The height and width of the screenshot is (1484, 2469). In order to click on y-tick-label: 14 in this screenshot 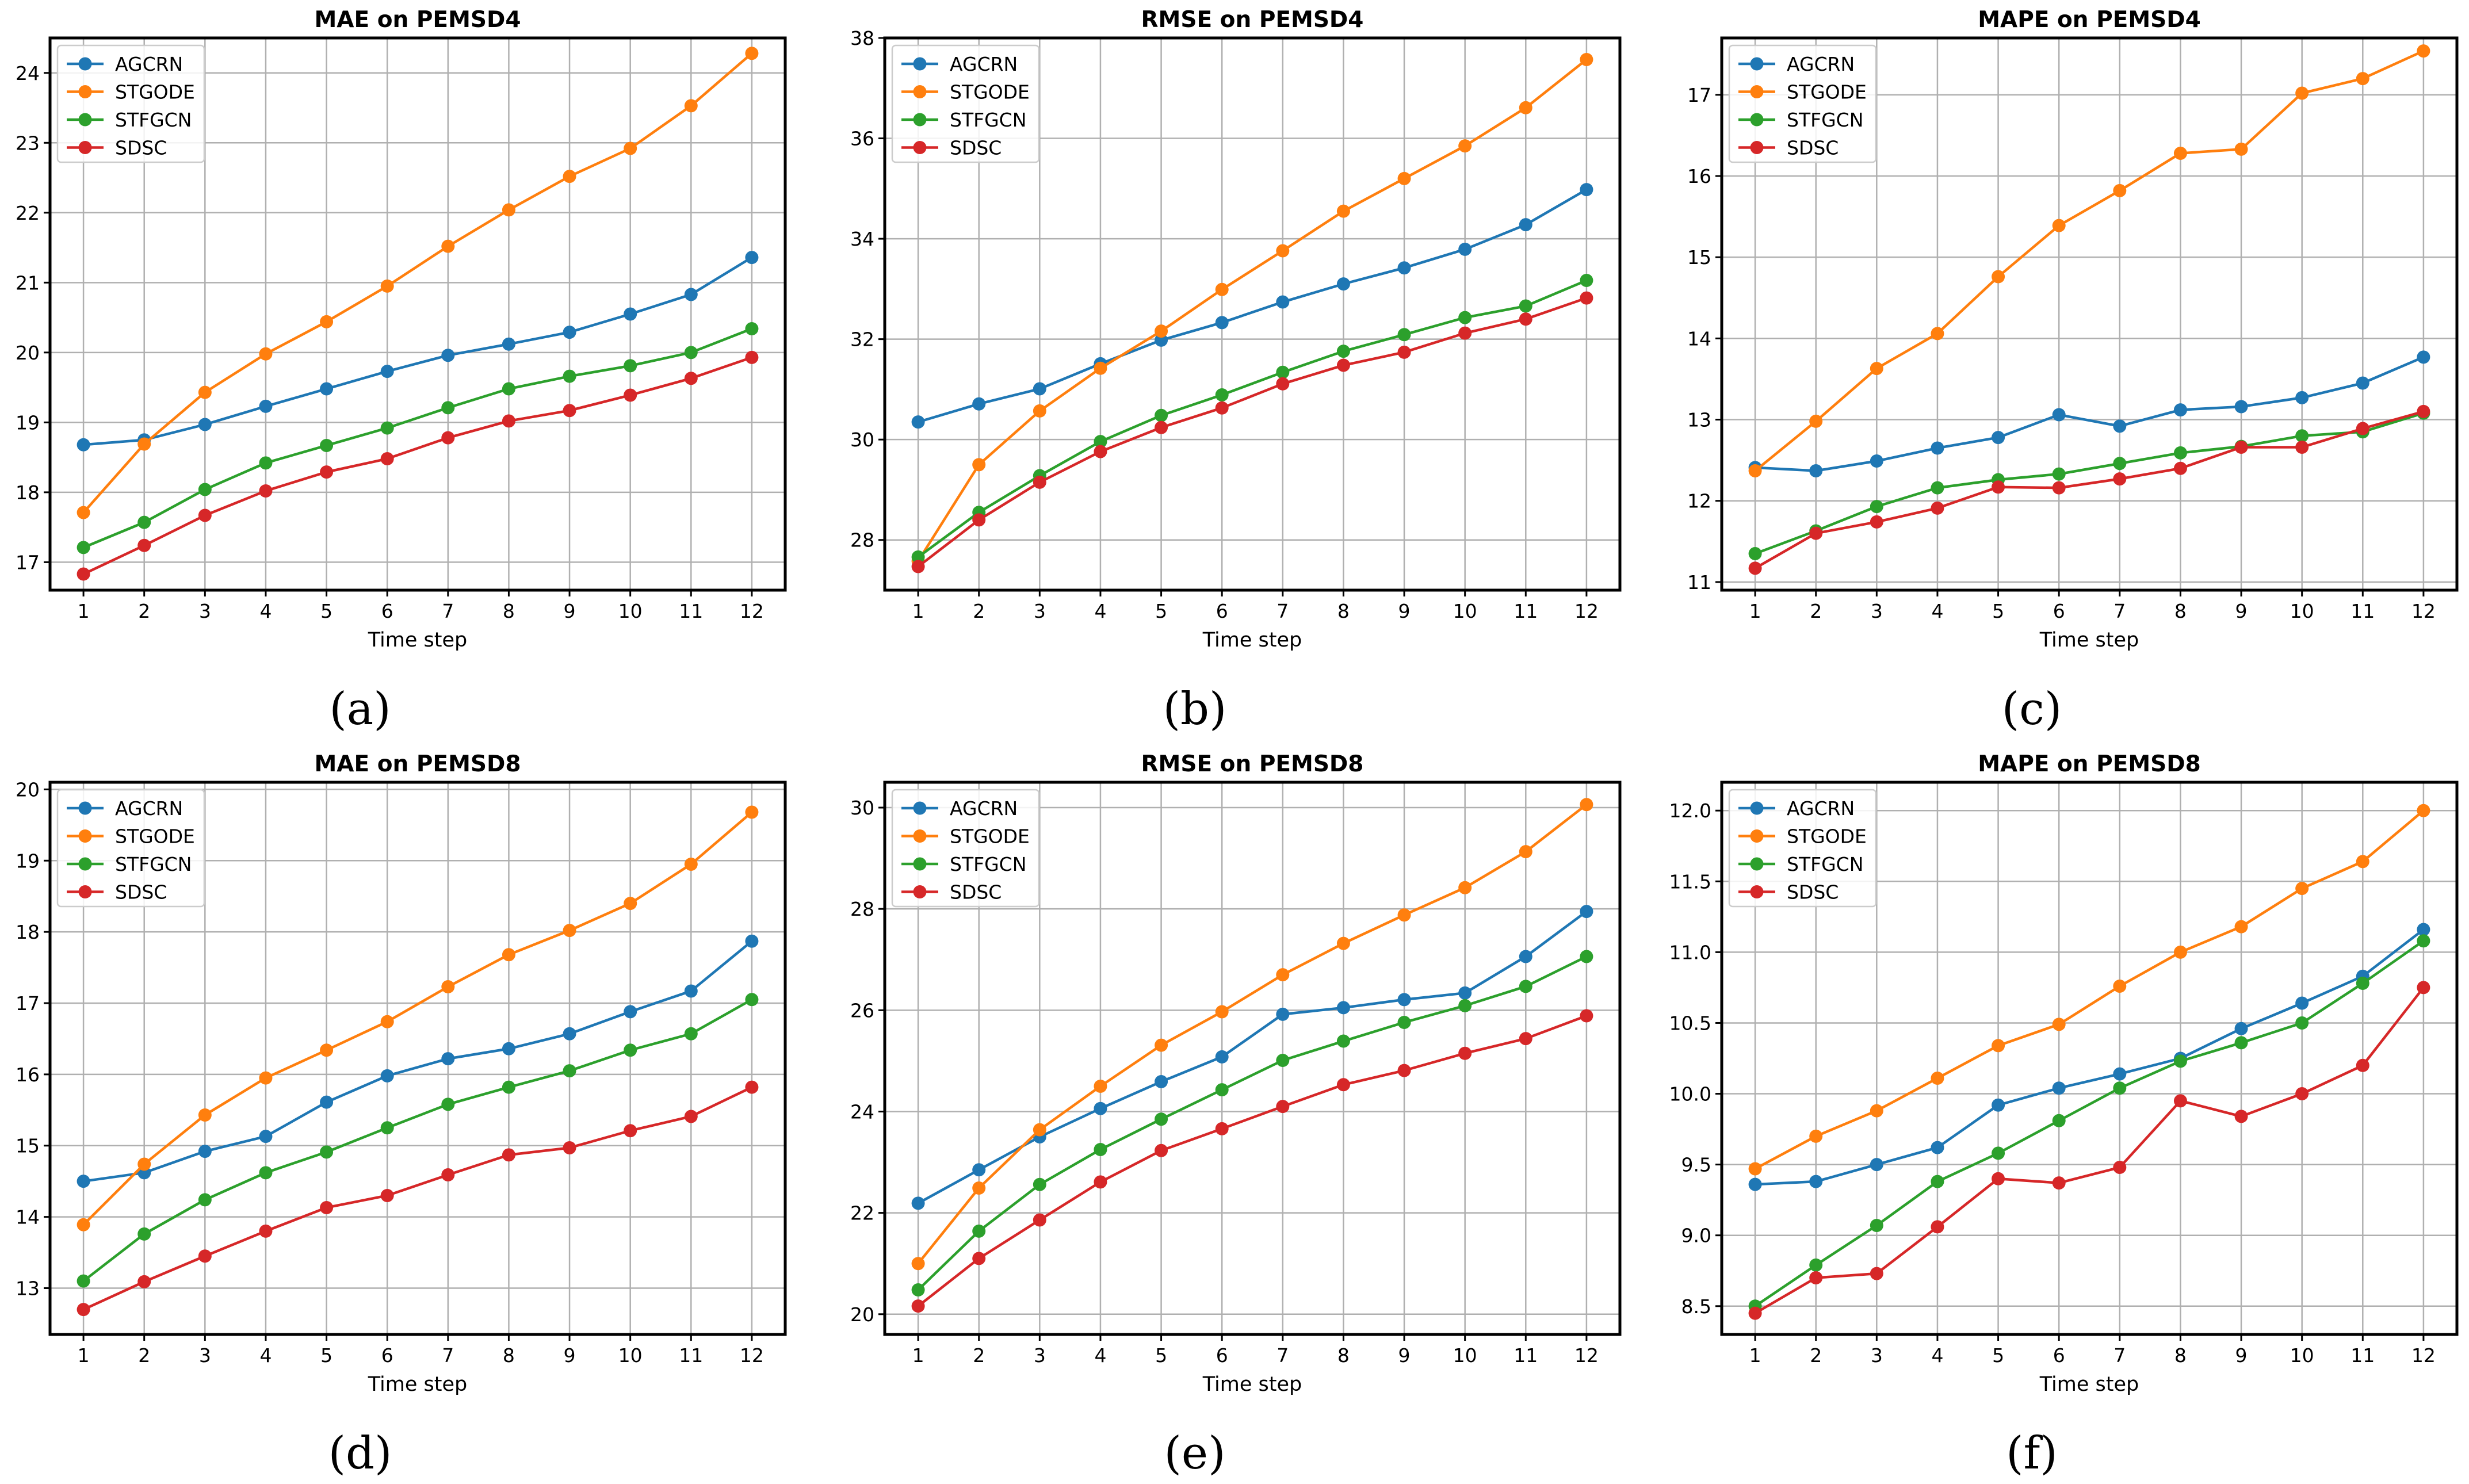, I will do `click(28, 1217)`.